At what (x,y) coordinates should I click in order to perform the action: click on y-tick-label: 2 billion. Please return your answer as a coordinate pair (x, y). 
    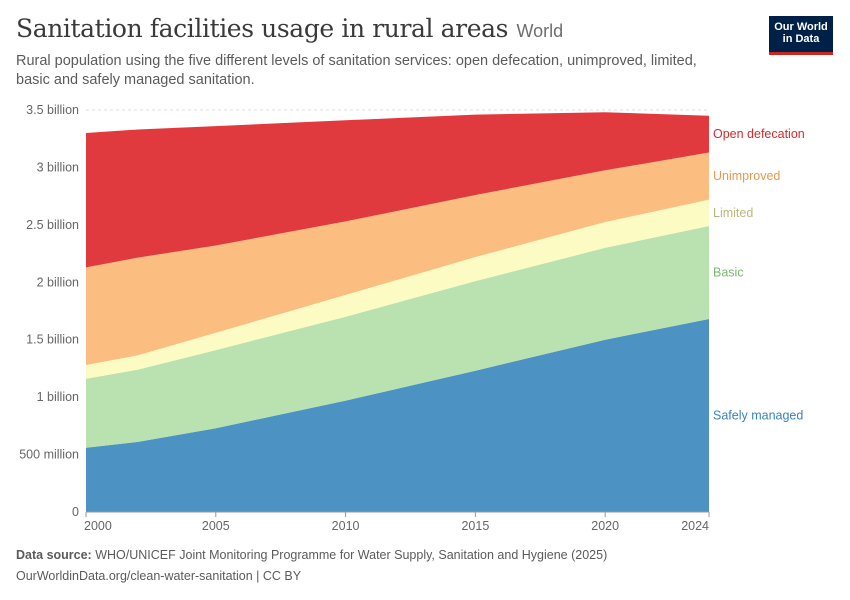
    Looking at the image, I should click on (58, 282).